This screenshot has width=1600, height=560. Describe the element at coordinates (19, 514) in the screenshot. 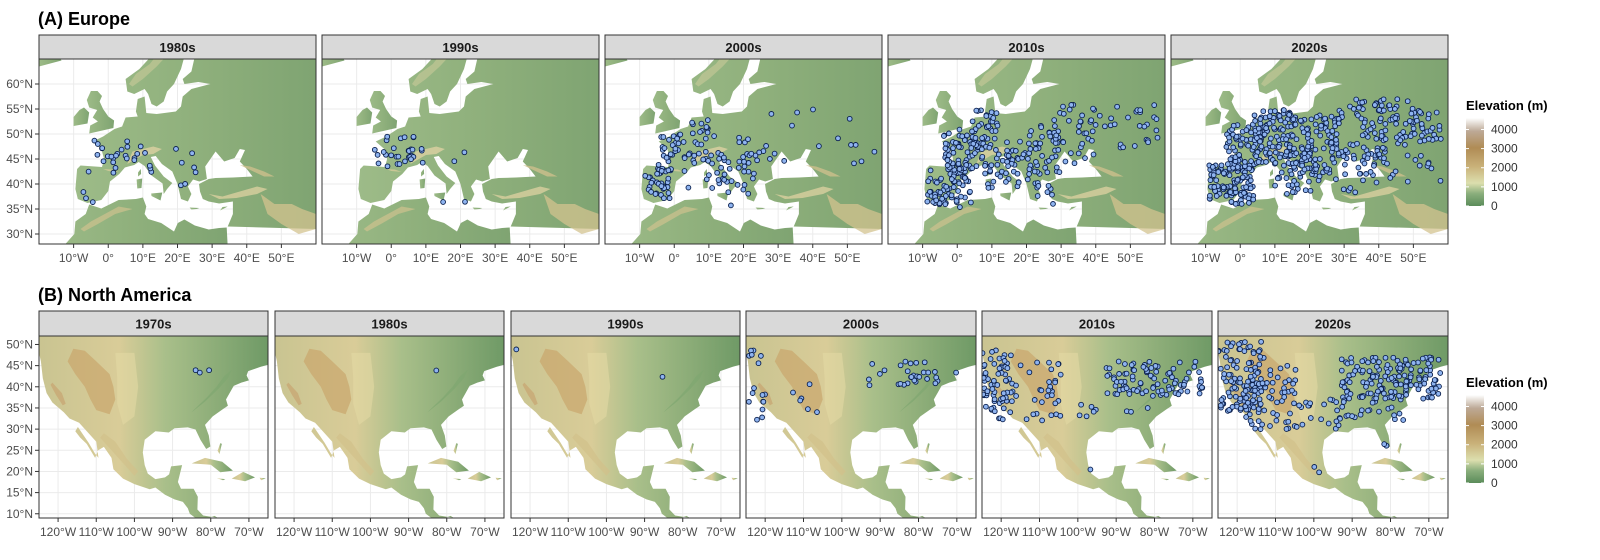

I see `y-tick-label: 10°N` at that location.